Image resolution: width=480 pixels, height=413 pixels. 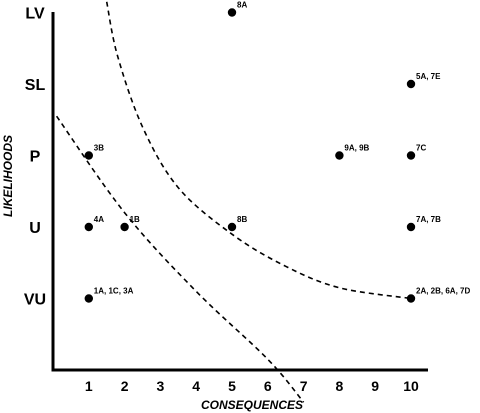 I want to click on data-point-label: 1A, 1C, 3A, so click(x=114, y=291).